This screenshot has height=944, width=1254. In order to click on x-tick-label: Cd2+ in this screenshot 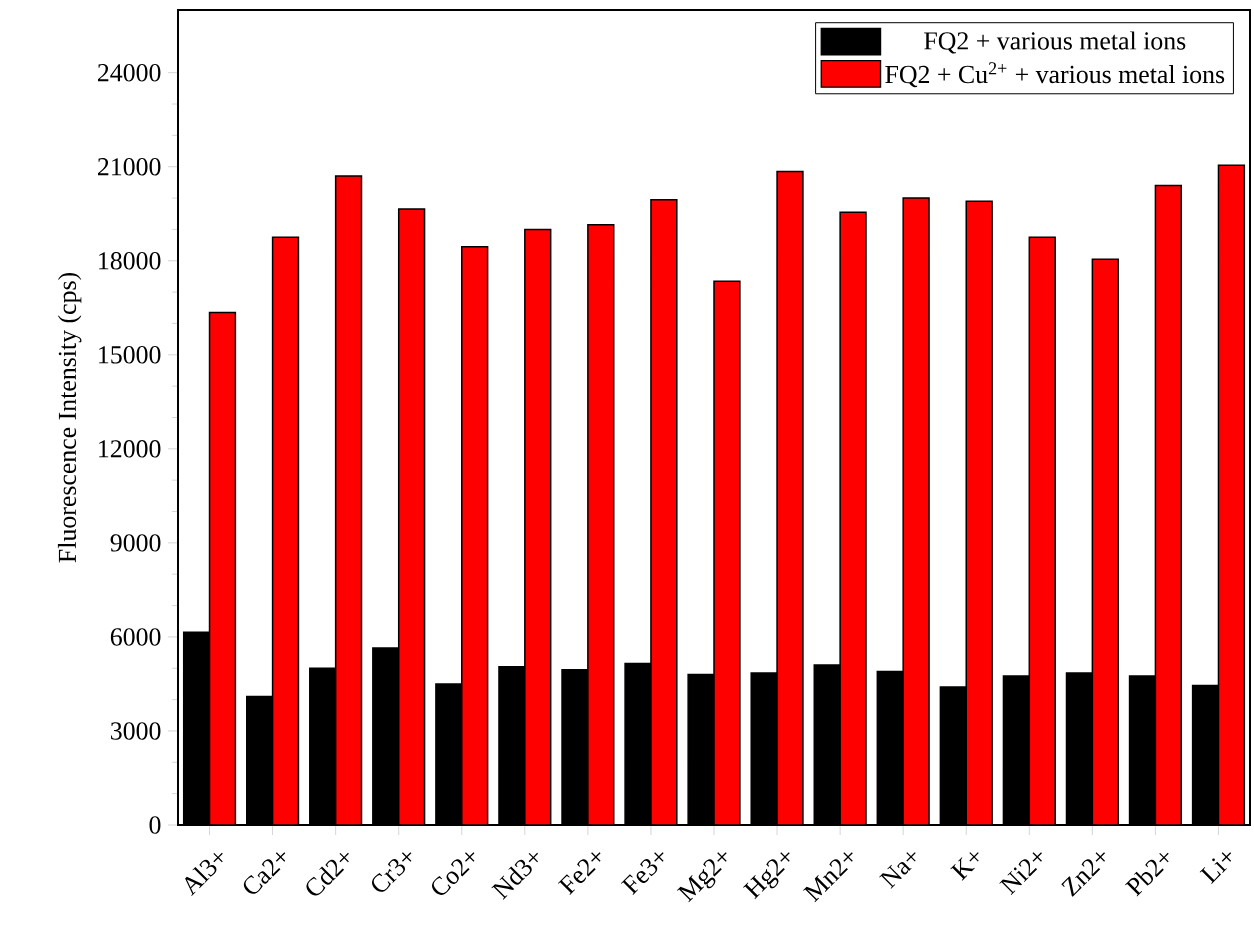, I will do `click(327, 874)`.